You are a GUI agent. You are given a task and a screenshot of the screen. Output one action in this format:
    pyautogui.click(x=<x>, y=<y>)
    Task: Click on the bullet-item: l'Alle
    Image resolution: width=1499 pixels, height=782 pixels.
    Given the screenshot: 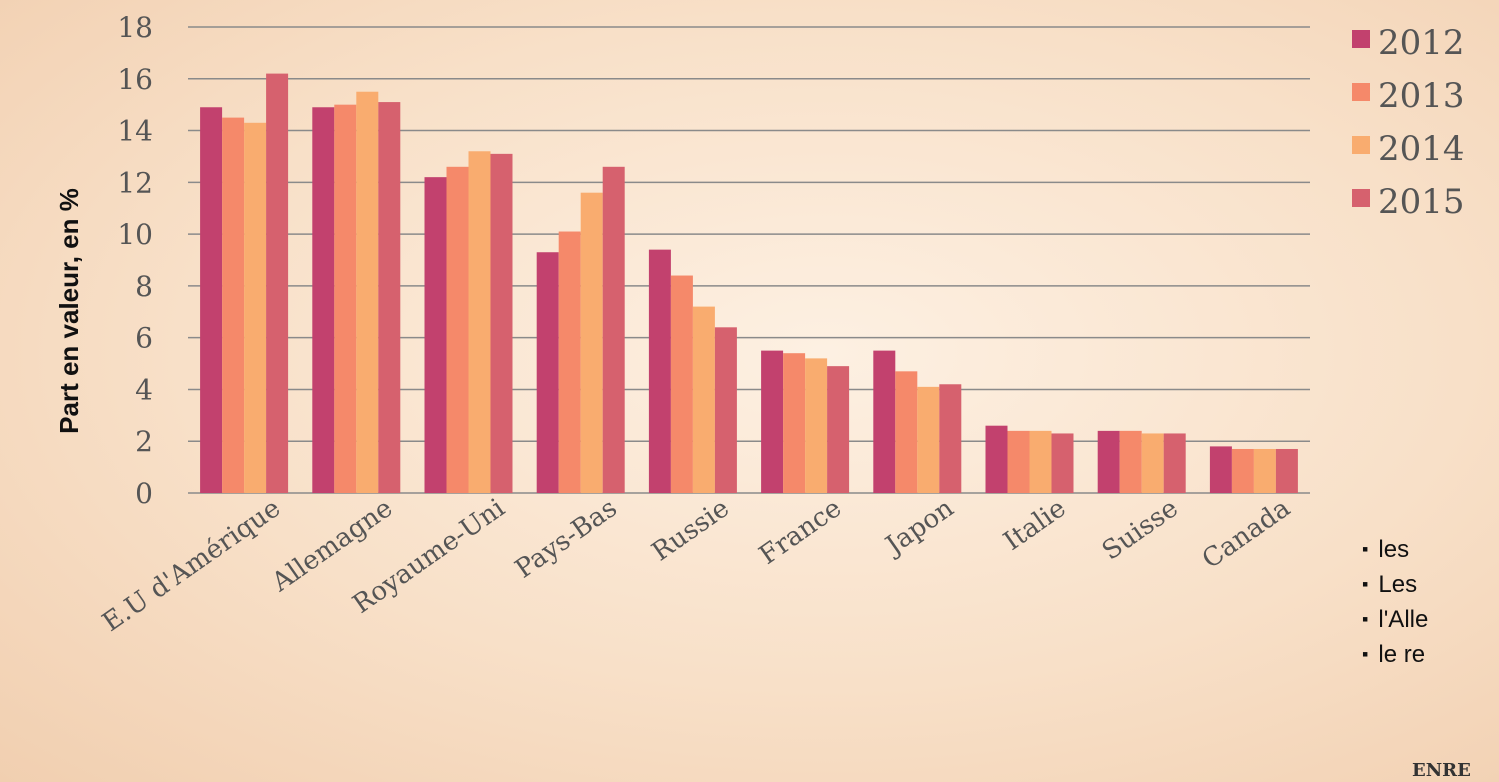 What is the action you would take?
    pyautogui.click(x=1430, y=619)
    